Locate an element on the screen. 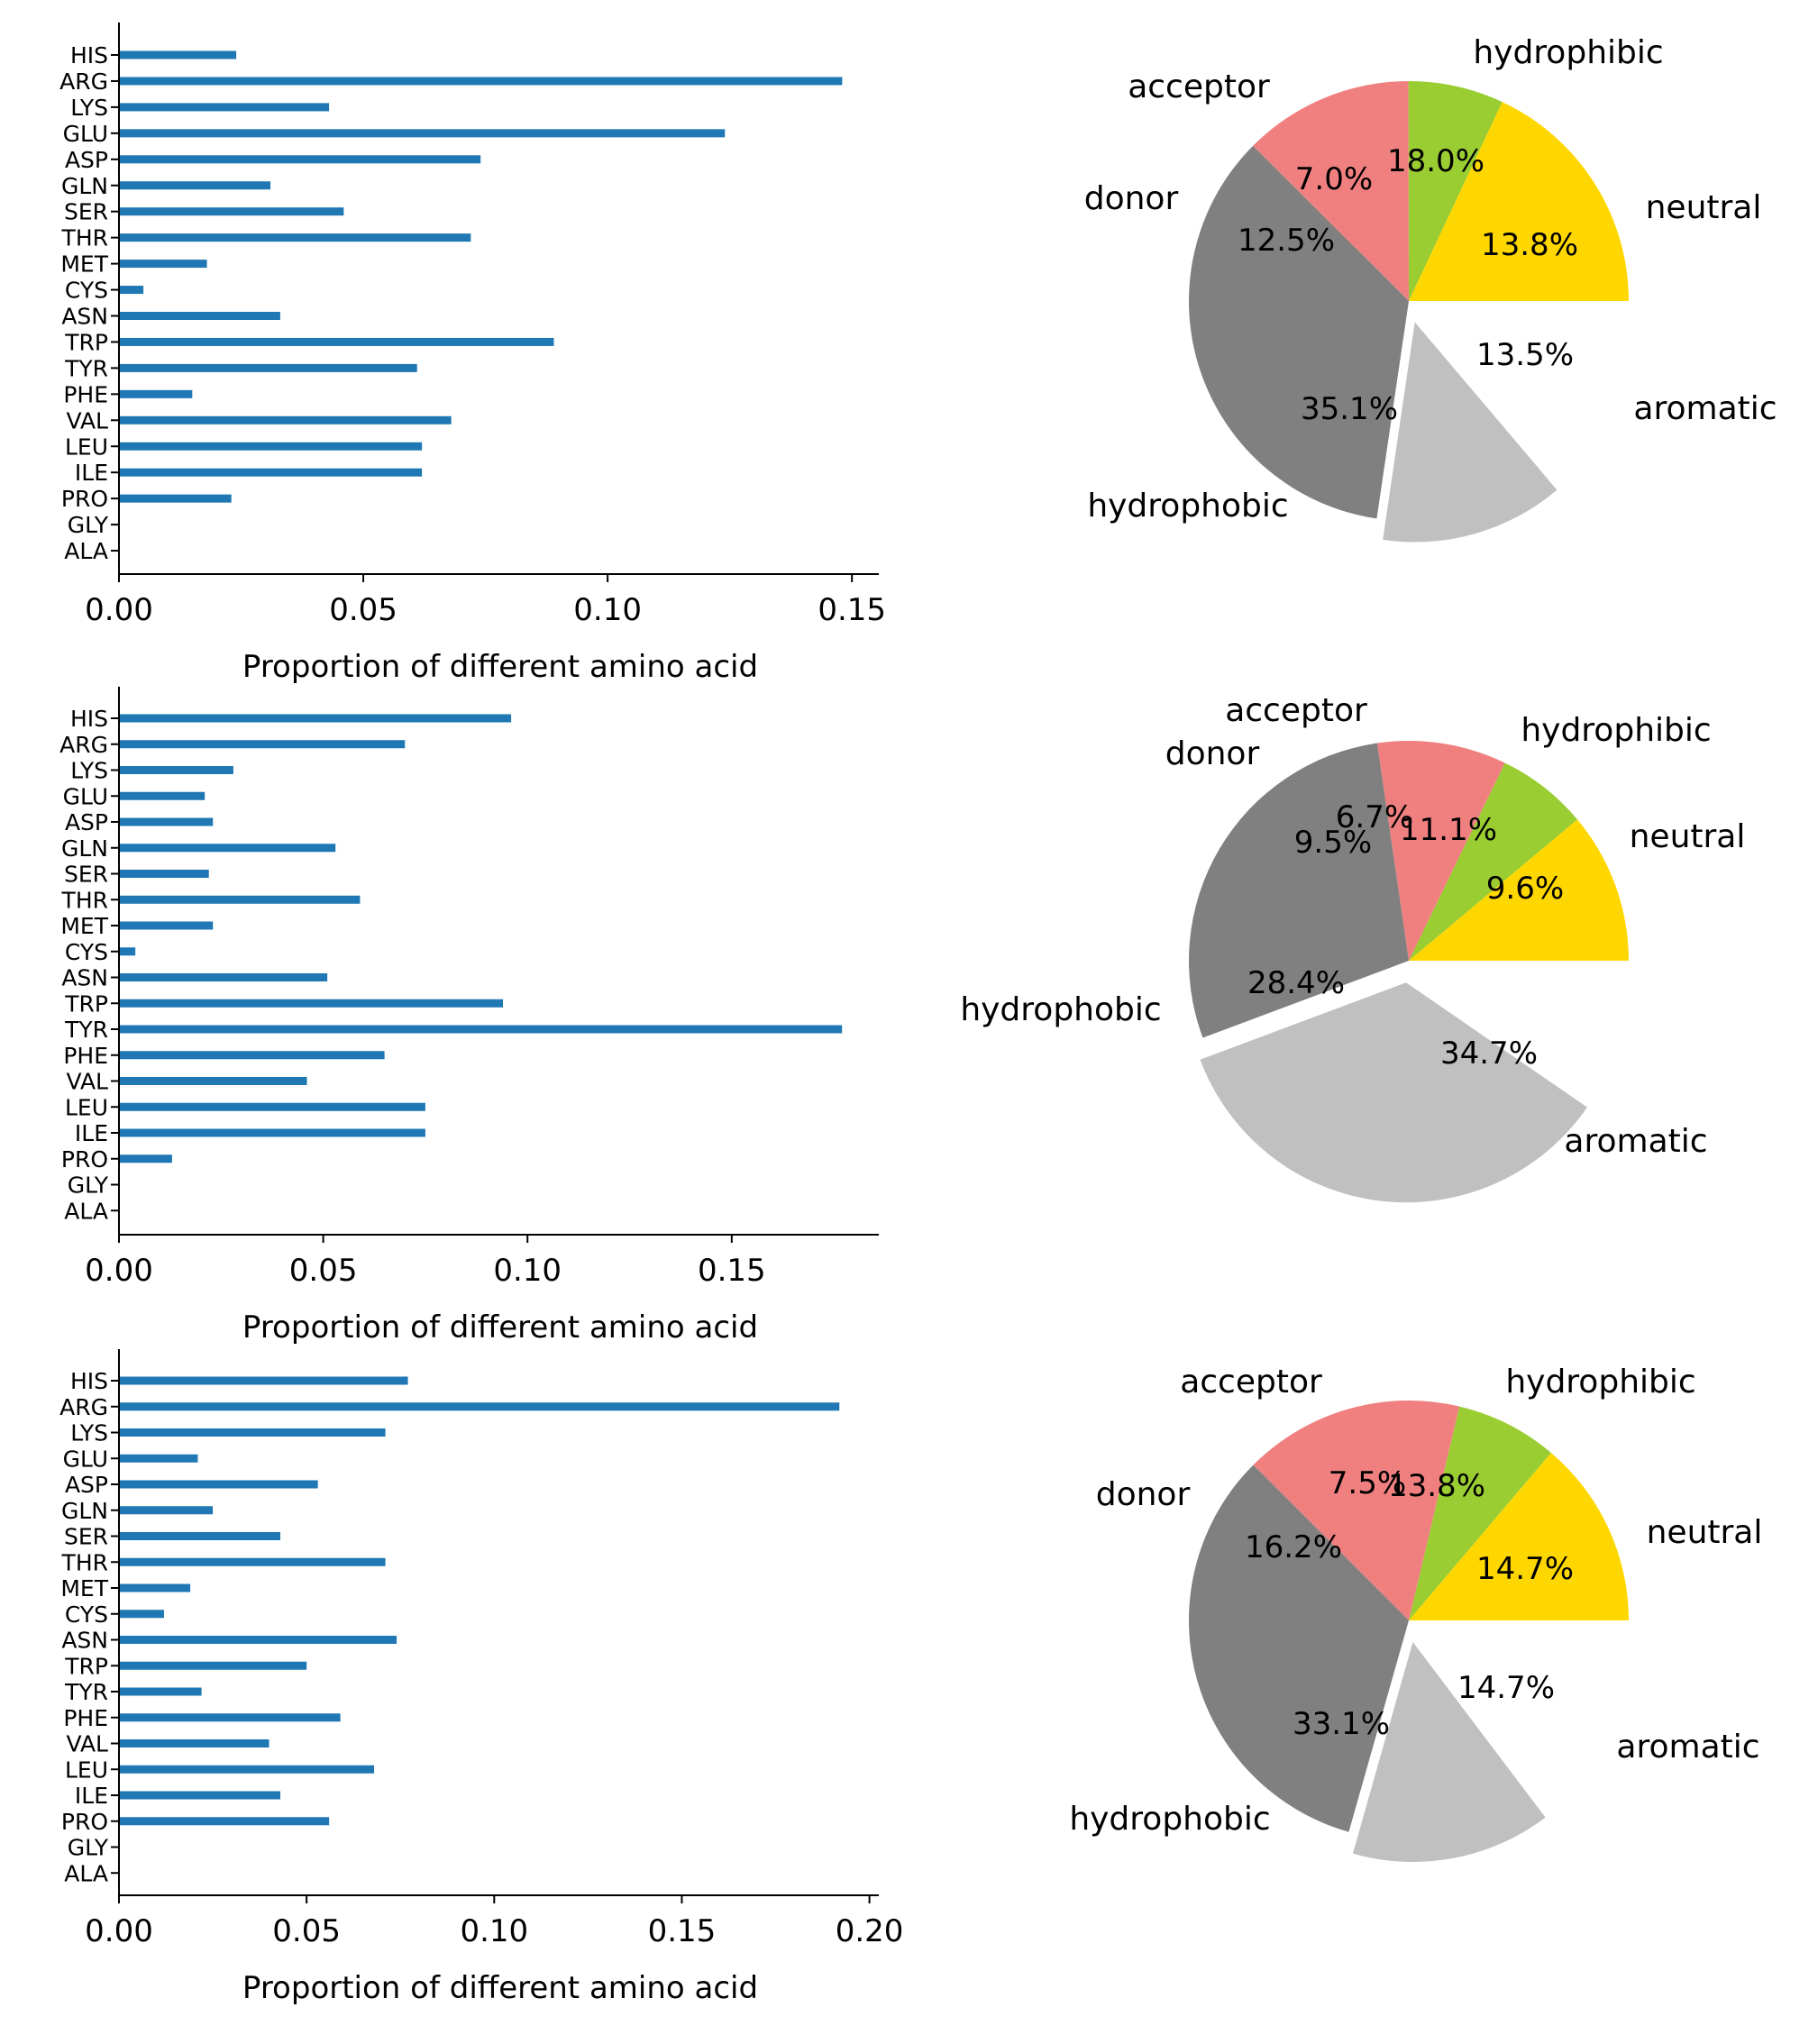 The width and height of the screenshot is (1818, 2044). bar-glu is located at coordinates (422, 133).